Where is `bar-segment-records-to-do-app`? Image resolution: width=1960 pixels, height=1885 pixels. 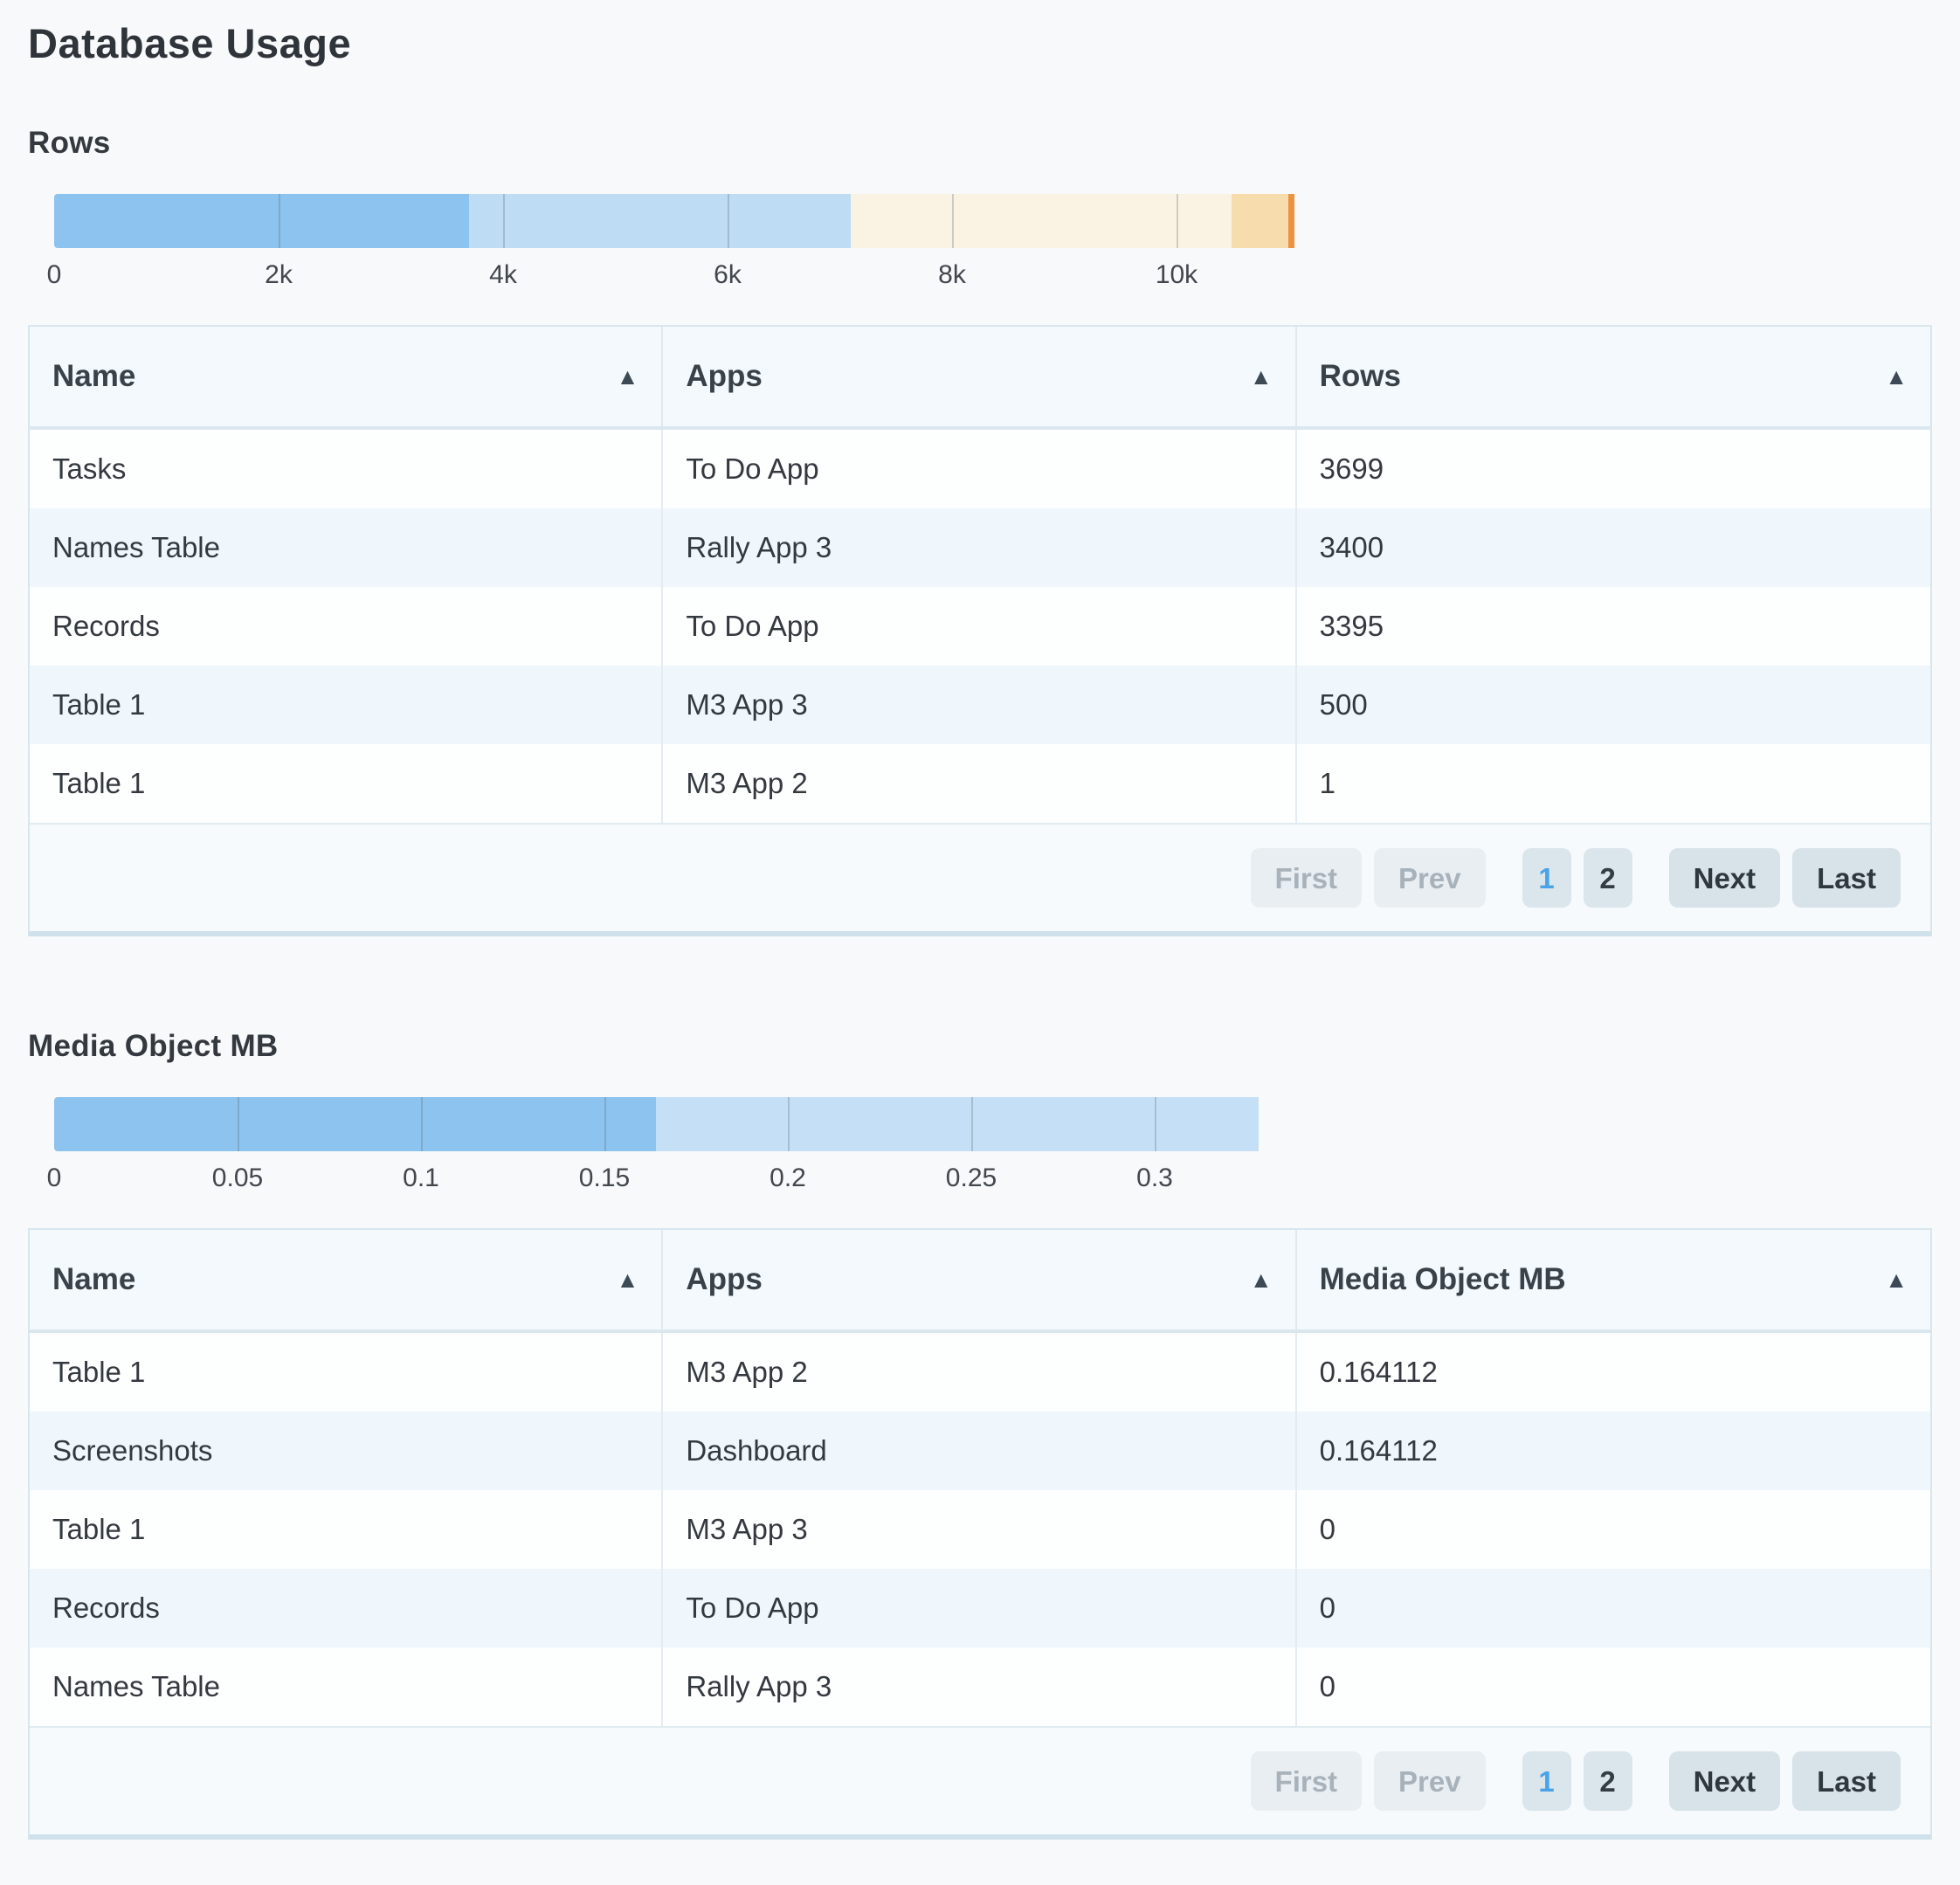 bar-segment-records-to-do-app is located at coordinates (1041, 221).